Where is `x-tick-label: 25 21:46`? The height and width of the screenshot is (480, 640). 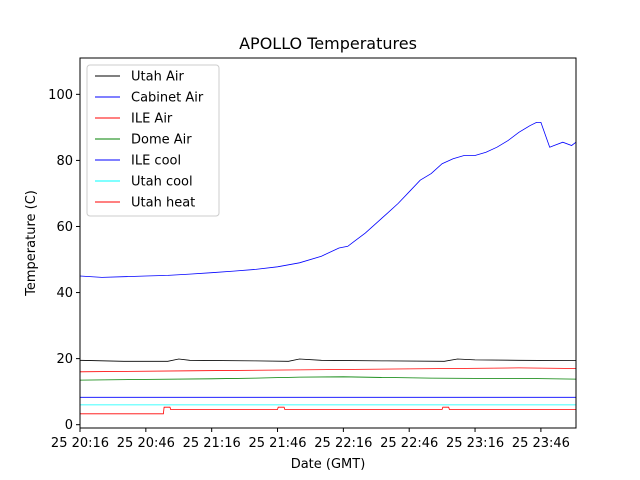 x-tick-label: 25 21:46 is located at coordinates (277, 443).